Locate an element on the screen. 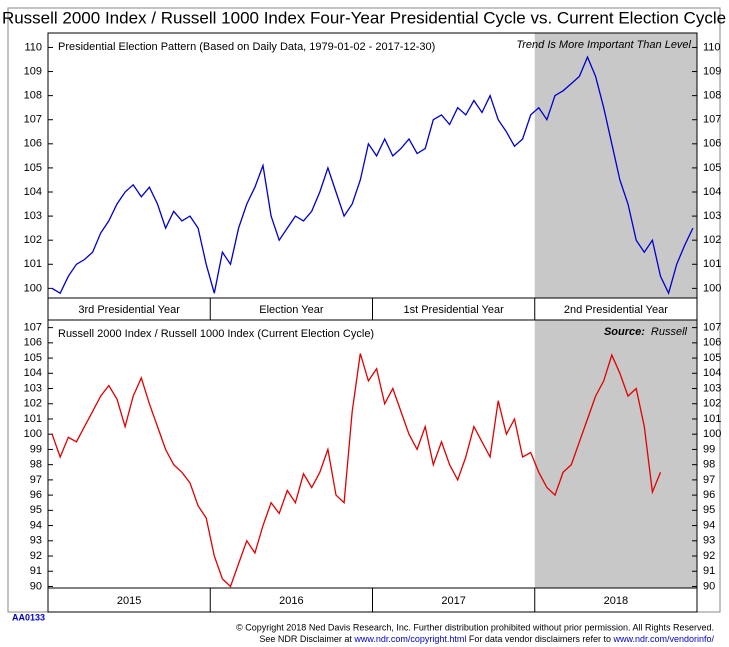  period-label: 2016 is located at coordinates (291, 601).